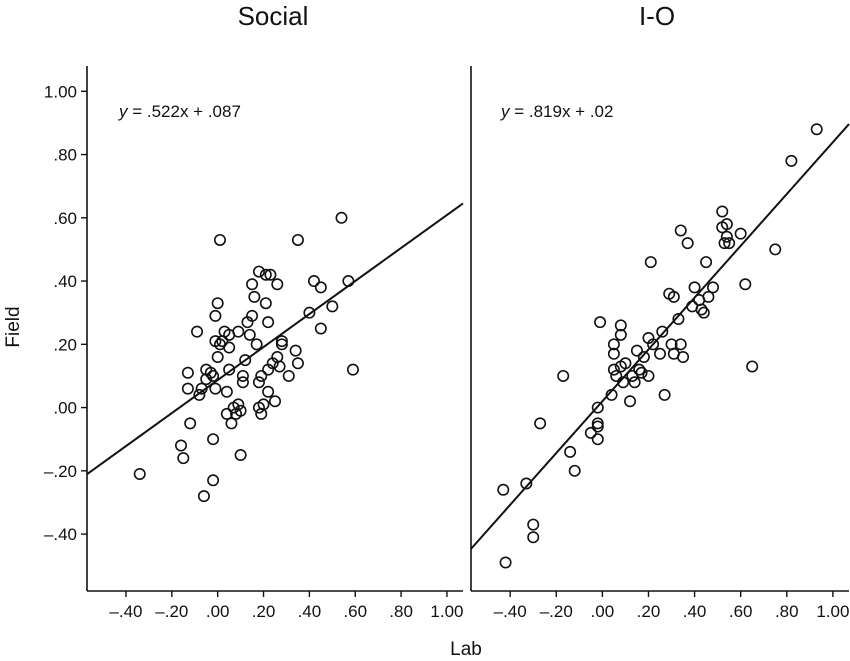  What do you see at coordinates (184, 111) in the screenshot?
I see `equation-body: = .522x + .087` at bounding box center [184, 111].